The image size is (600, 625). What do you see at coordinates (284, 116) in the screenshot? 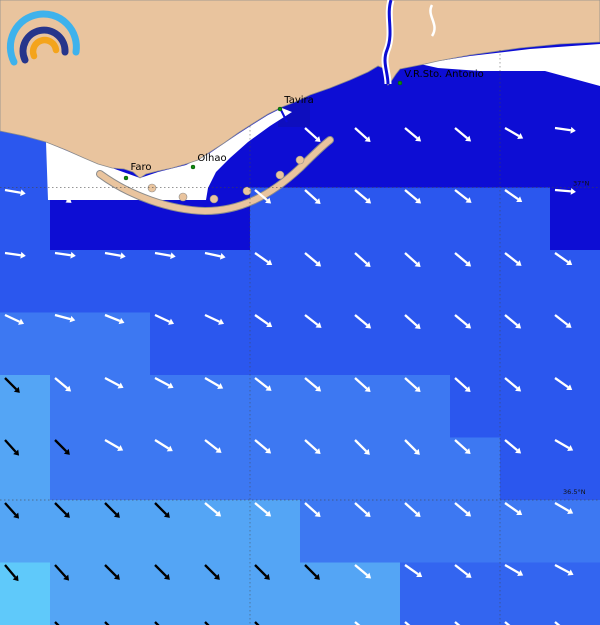
I see `tavira-inlet` at bounding box center [284, 116].